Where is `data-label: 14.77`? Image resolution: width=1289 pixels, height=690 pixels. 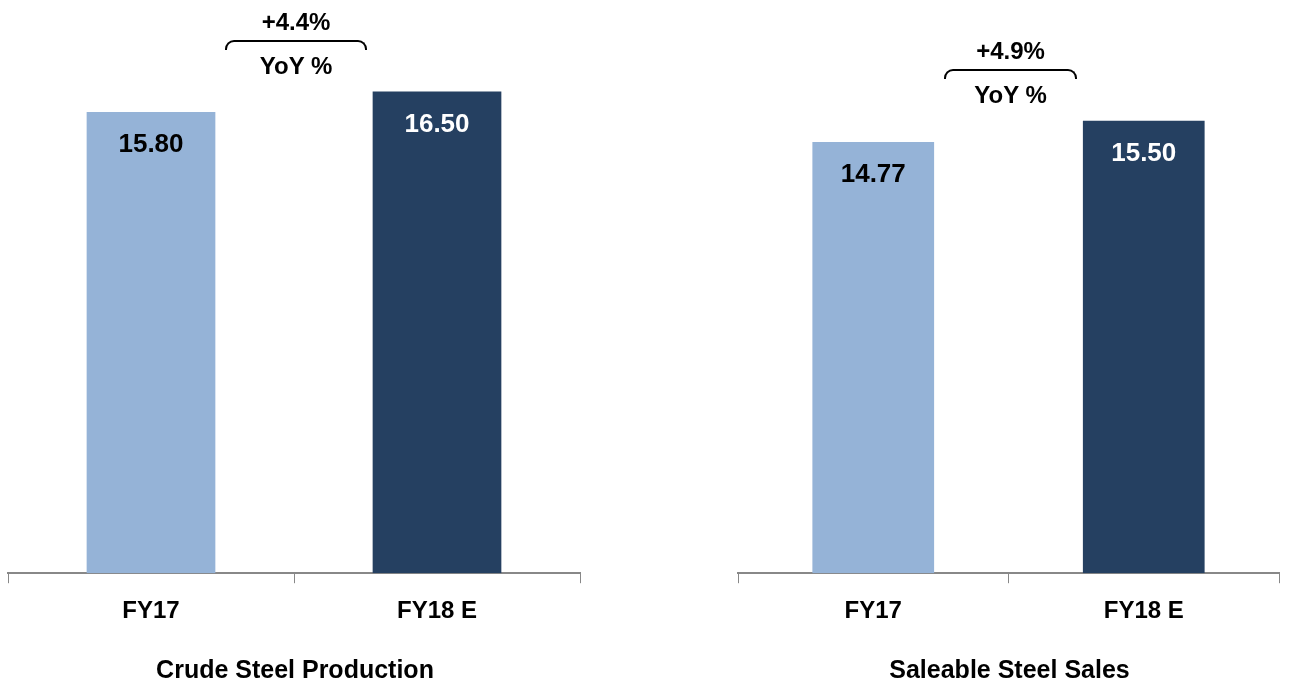
data-label: 14.77 is located at coordinates (873, 173).